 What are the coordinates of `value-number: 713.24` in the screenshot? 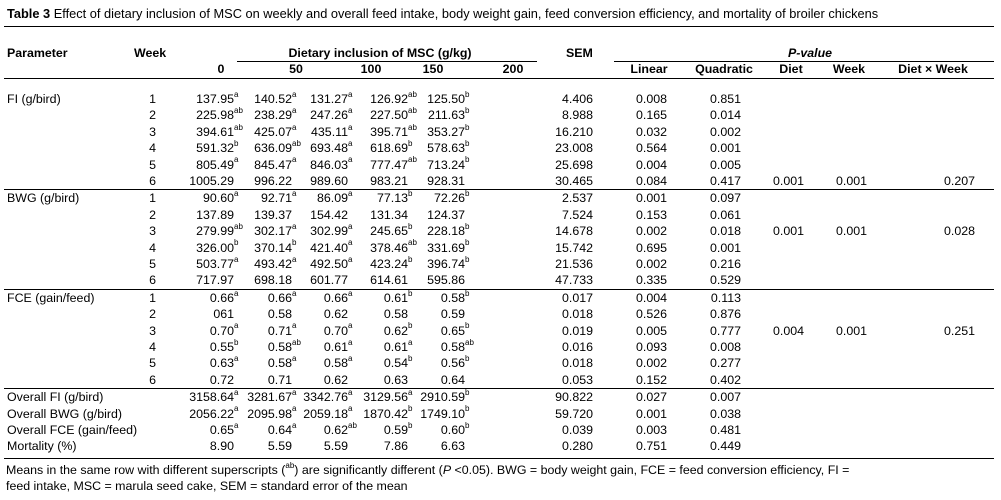 It's located at (446, 164).